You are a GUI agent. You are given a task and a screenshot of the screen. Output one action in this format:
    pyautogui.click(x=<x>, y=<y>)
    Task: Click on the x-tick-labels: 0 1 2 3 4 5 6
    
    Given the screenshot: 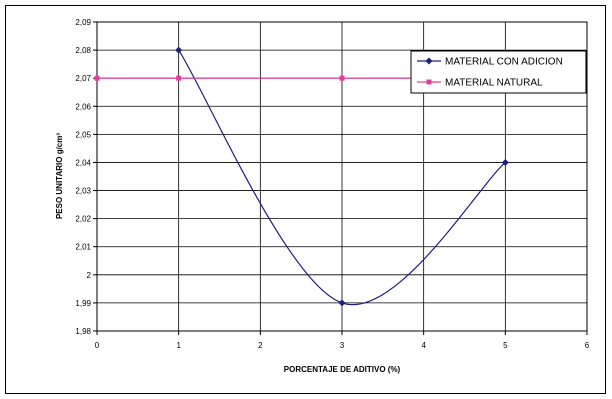 What is the action you would take?
    pyautogui.click(x=342, y=345)
    